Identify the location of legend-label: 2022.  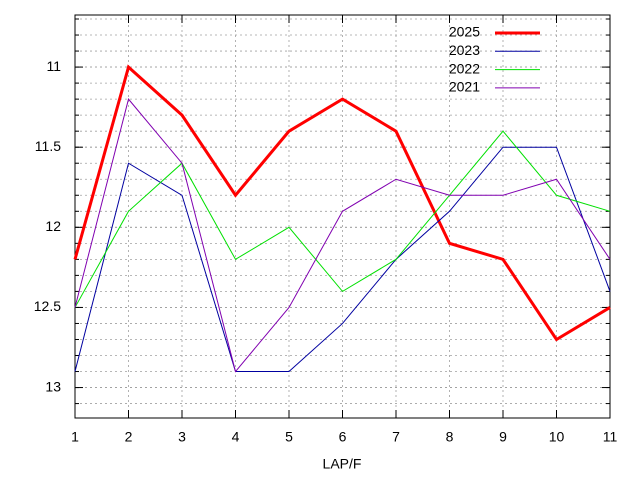
(464, 68).